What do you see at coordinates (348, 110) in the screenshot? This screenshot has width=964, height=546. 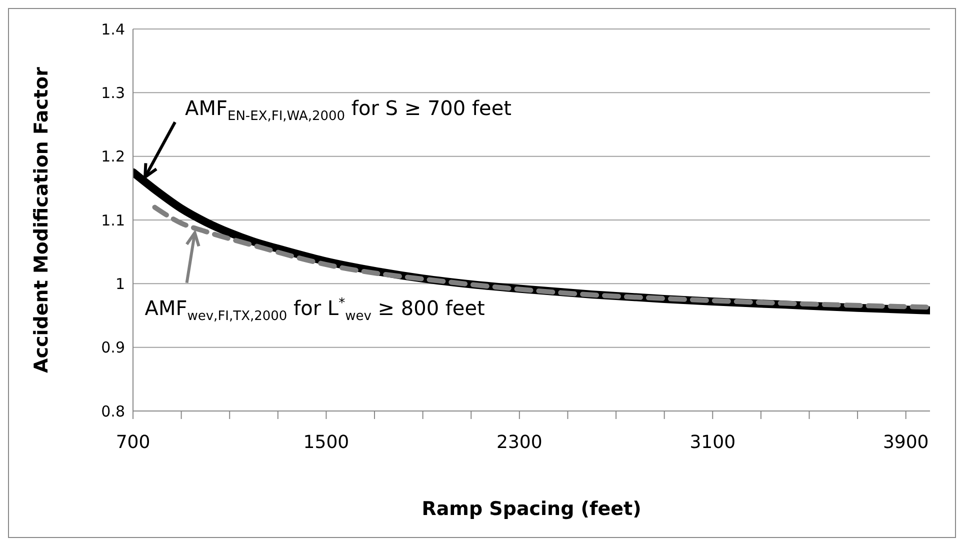 I see `annotation: AMF$_{EN-EX,FI,WA,2000}$ for S ≥ 700 feet` at bounding box center [348, 110].